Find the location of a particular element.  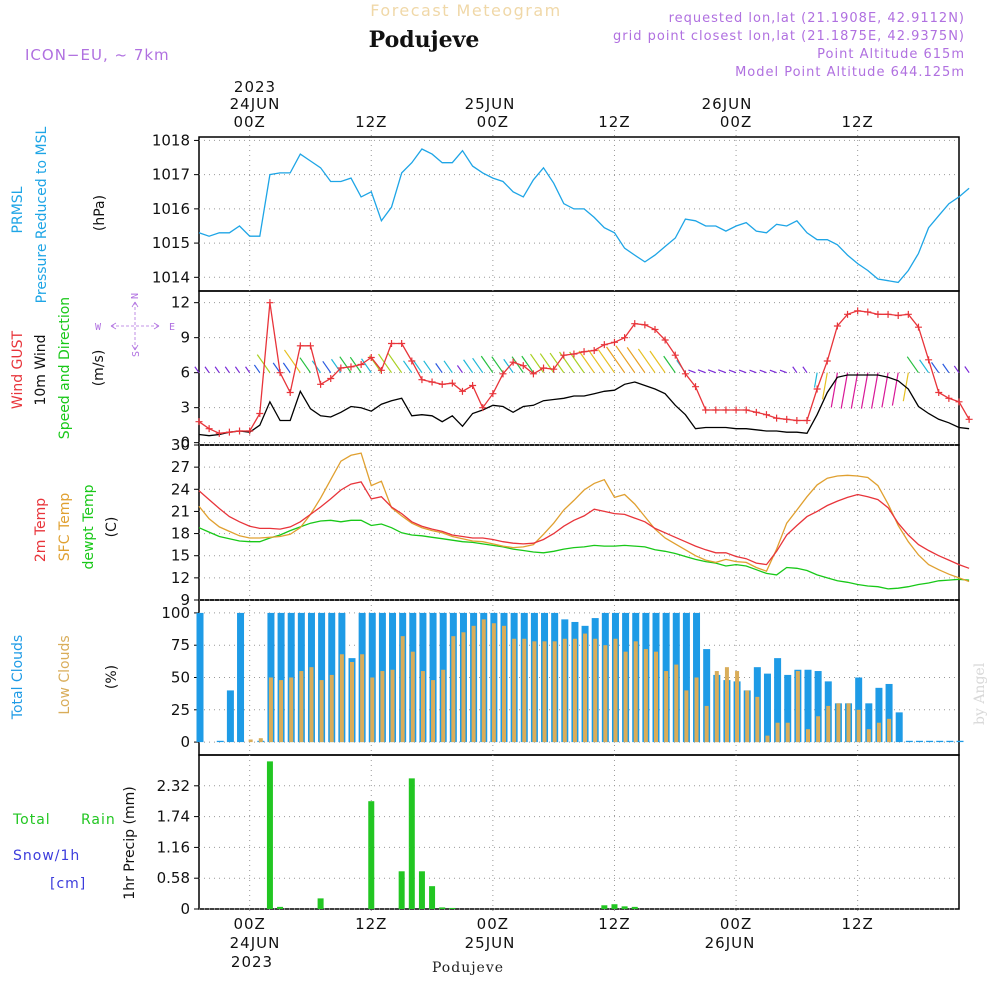

wind-gust-series-line is located at coordinates (584, 368).